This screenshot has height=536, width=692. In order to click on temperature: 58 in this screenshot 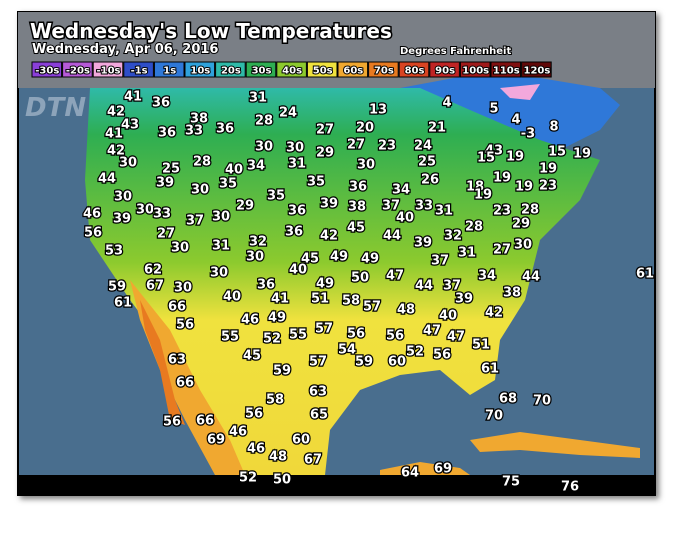, I will do `click(275, 400)`.